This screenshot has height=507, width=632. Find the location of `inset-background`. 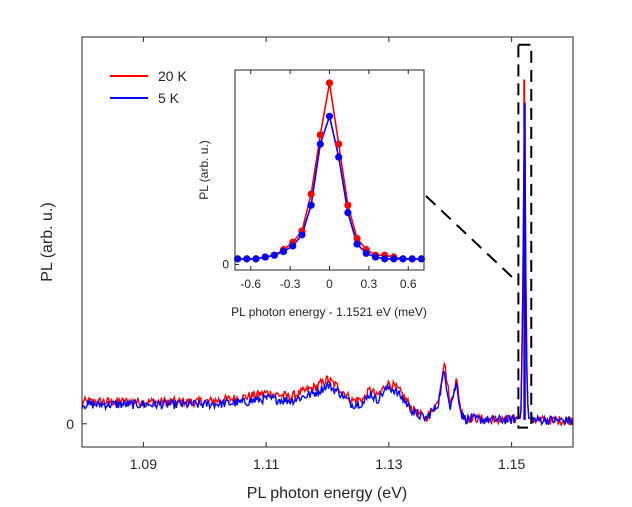

inset-background is located at coordinates (329, 170).